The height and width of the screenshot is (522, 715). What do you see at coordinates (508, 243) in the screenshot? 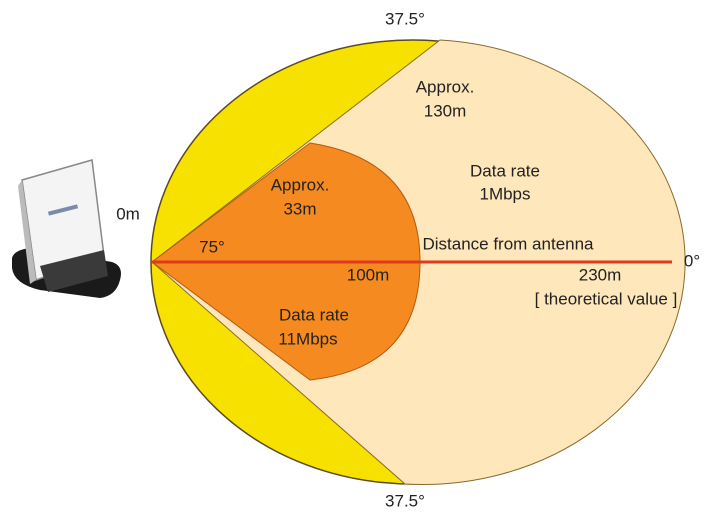
I see `axis-title: Distance from antenna` at bounding box center [508, 243].